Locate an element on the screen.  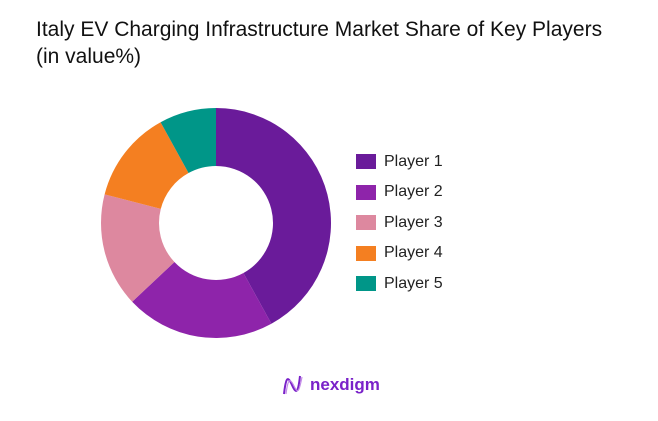
legend-label: Player 4 is located at coordinates (413, 252).